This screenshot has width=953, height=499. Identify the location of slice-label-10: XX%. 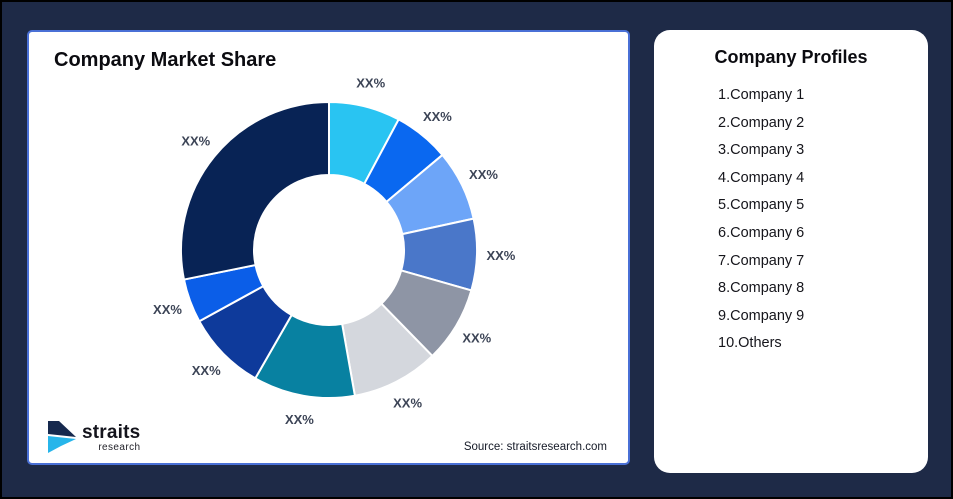
(195, 141).